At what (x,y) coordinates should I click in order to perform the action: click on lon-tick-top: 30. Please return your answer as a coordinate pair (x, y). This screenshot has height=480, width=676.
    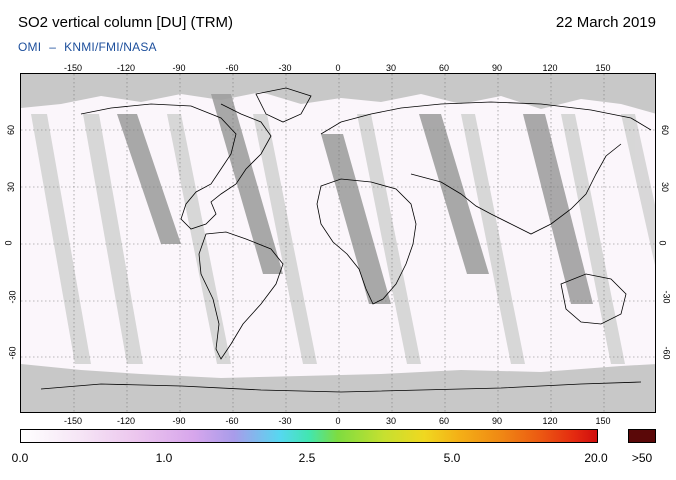
    Looking at the image, I should click on (391, 68).